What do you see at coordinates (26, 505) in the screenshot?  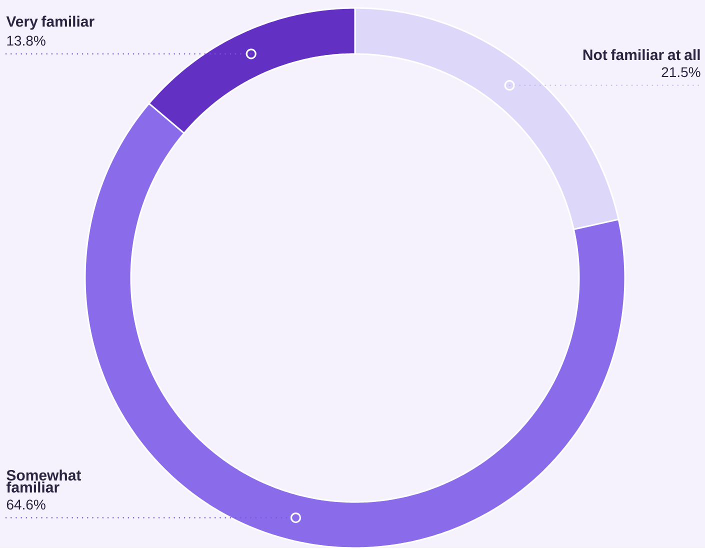 I see `data-label: 64.6%` at bounding box center [26, 505].